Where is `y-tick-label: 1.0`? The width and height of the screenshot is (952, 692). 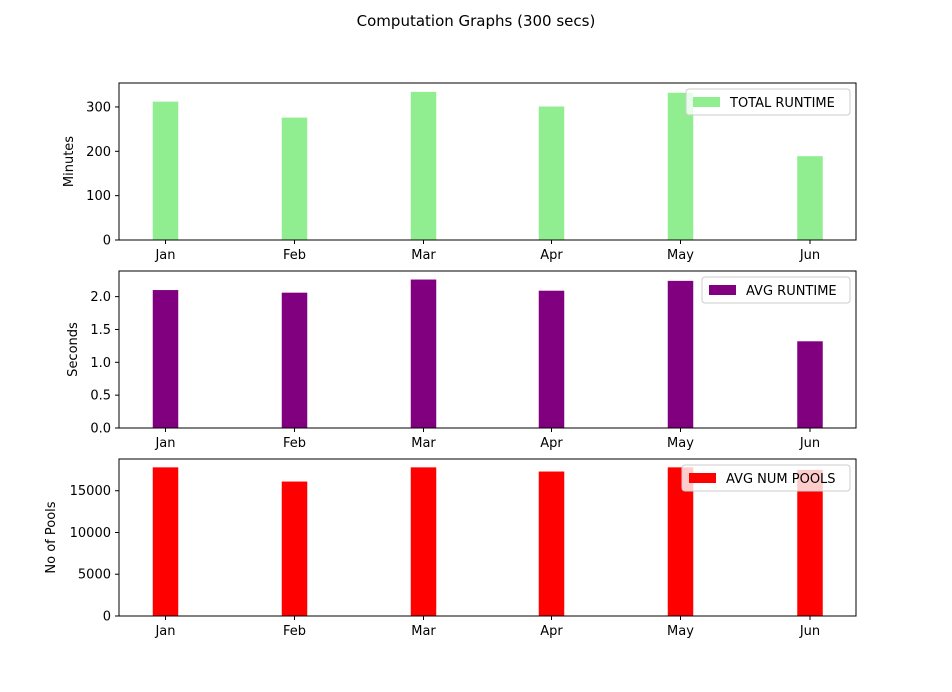
y-tick-label: 1.0 is located at coordinates (100, 363).